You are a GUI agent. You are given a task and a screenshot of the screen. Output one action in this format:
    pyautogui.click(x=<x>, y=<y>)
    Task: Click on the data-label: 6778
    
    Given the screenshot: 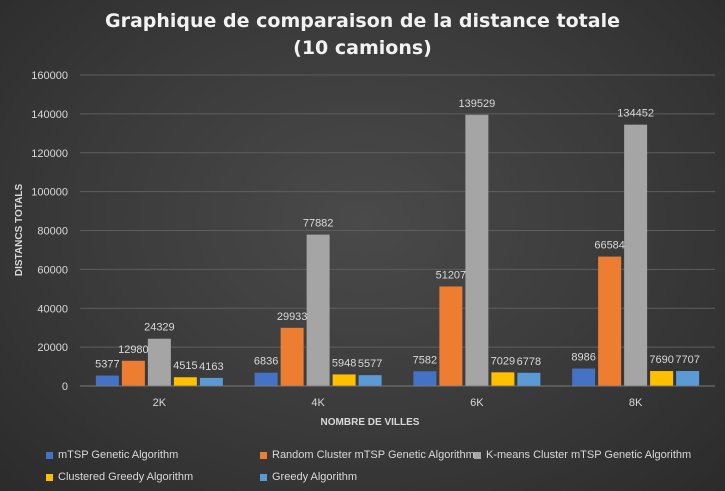 What is the action you would take?
    pyautogui.click(x=529, y=362)
    